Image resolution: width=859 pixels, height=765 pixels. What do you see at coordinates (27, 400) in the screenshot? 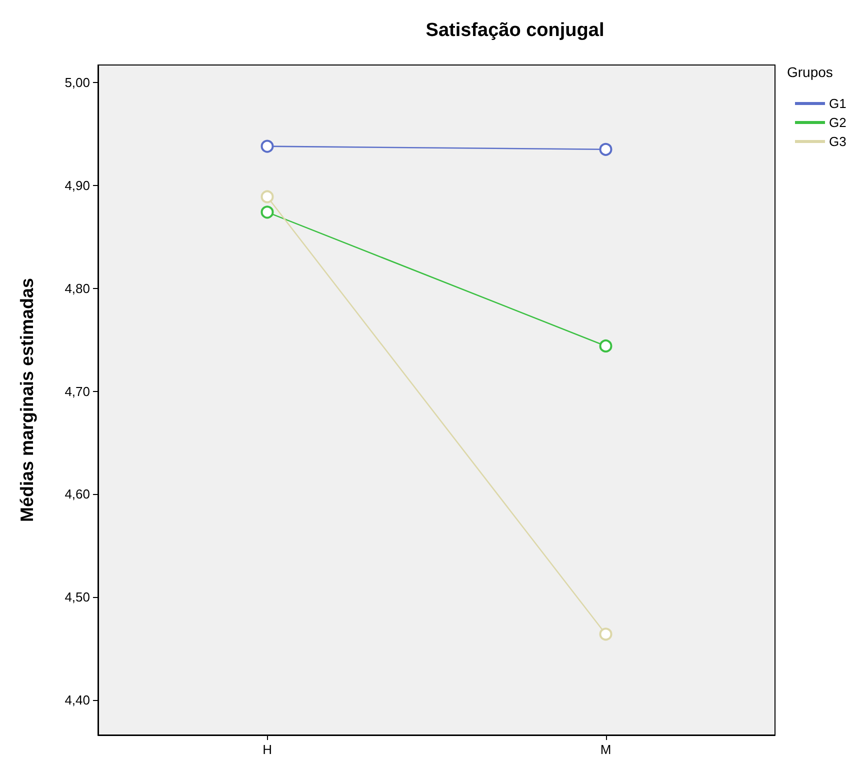
I see `y-axis-title: Médias marginais estimadas` at bounding box center [27, 400].